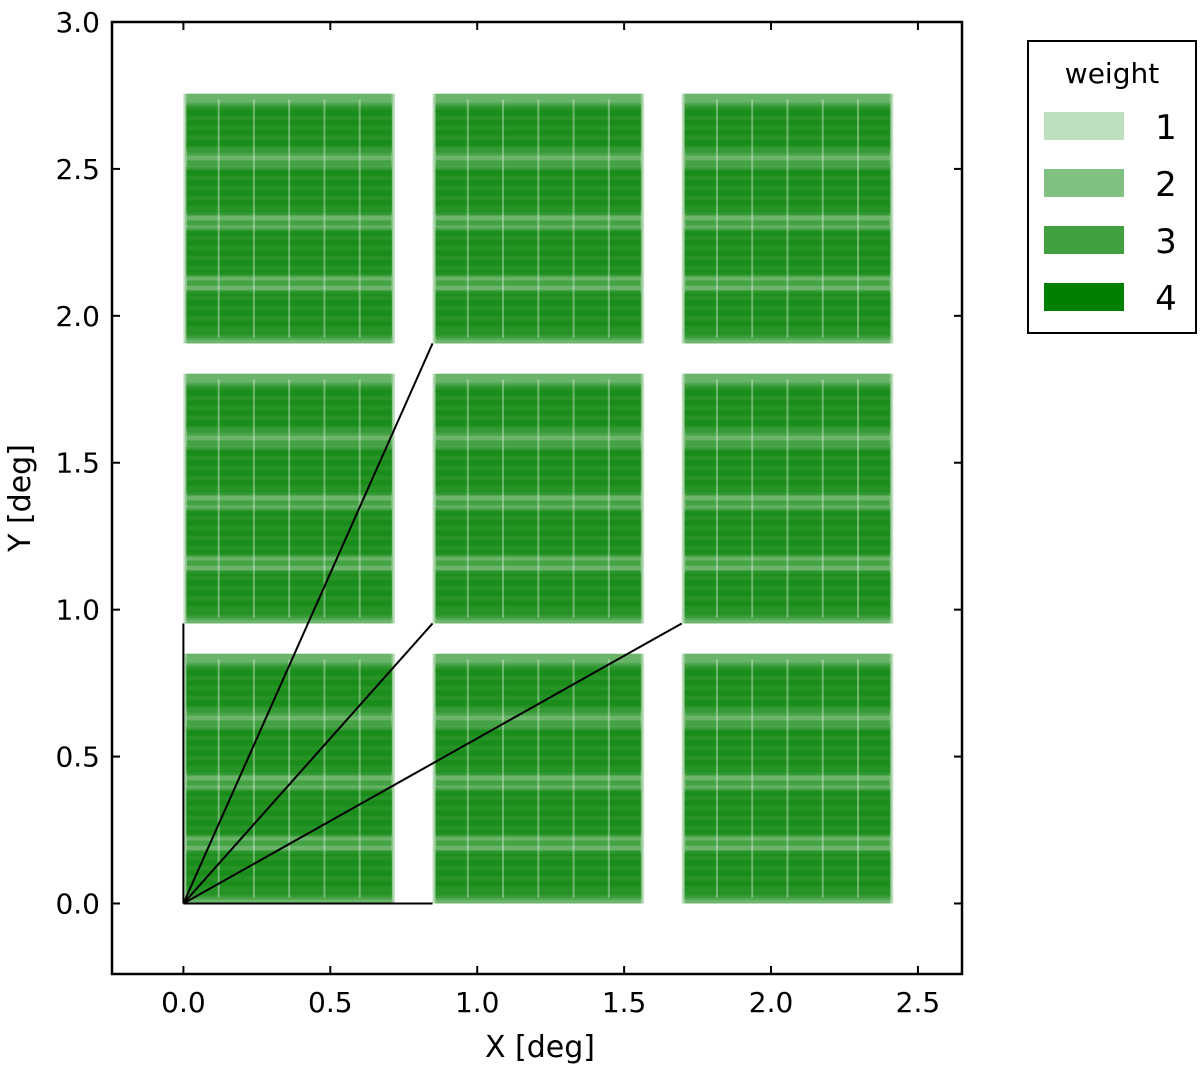 The width and height of the screenshot is (1200, 1068). I want to click on legend-label: 1, so click(1166, 128).